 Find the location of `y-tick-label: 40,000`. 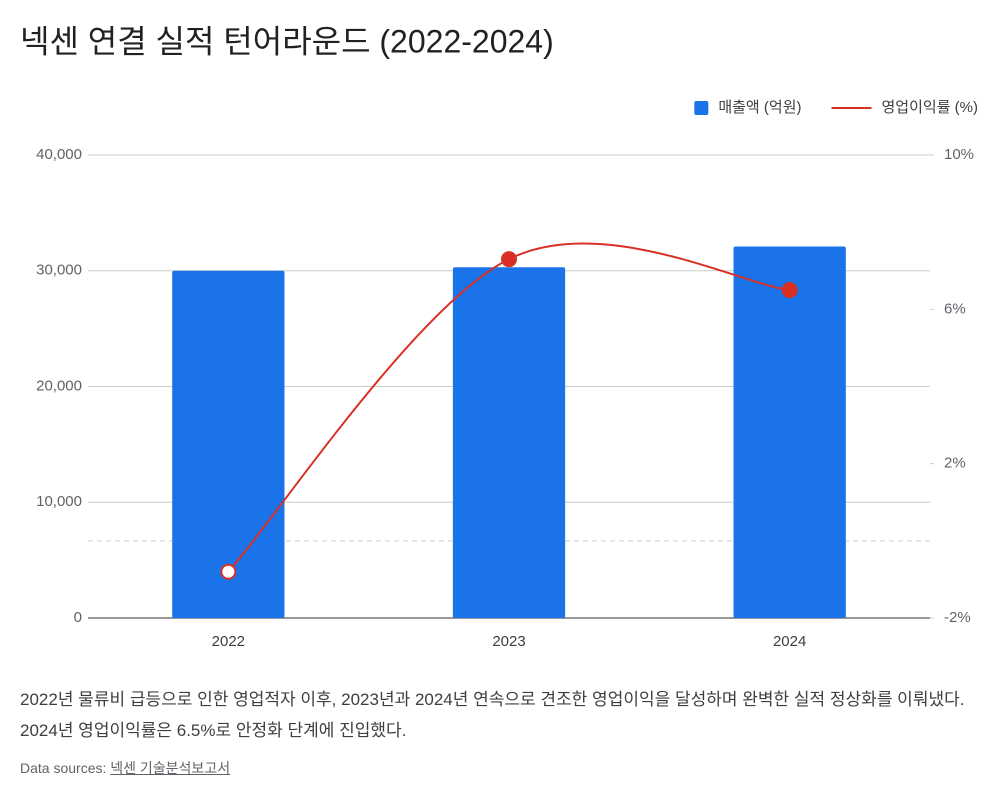

y-tick-label: 40,000 is located at coordinates (59, 154).